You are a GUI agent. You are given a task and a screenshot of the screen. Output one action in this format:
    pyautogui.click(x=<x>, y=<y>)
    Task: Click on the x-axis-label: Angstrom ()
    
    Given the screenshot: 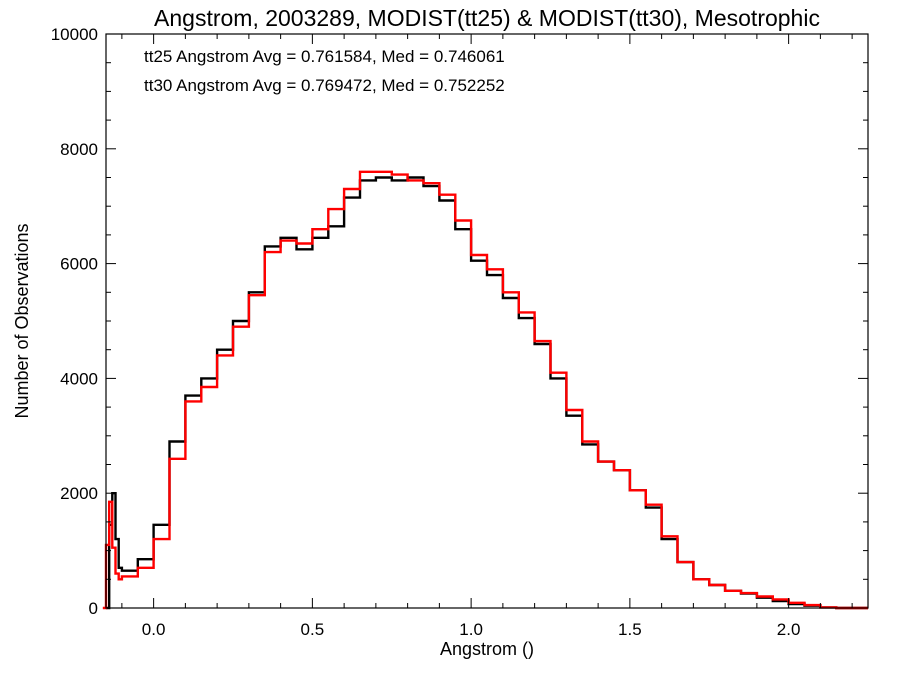 What is the action you would take?
    pyautogui.click(x=487, y=649)
    